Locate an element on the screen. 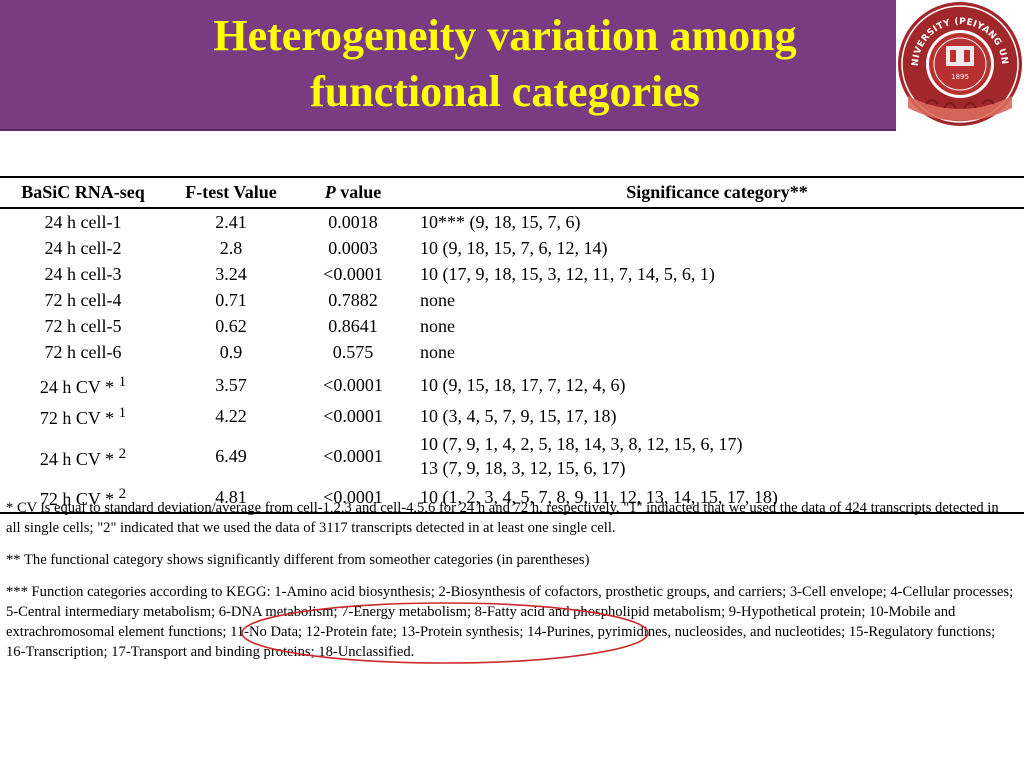  row-significance-line-2: 13 (7, 9, 18, 3, 12, 15, 6, 17) is located at coordinates (523, 468).